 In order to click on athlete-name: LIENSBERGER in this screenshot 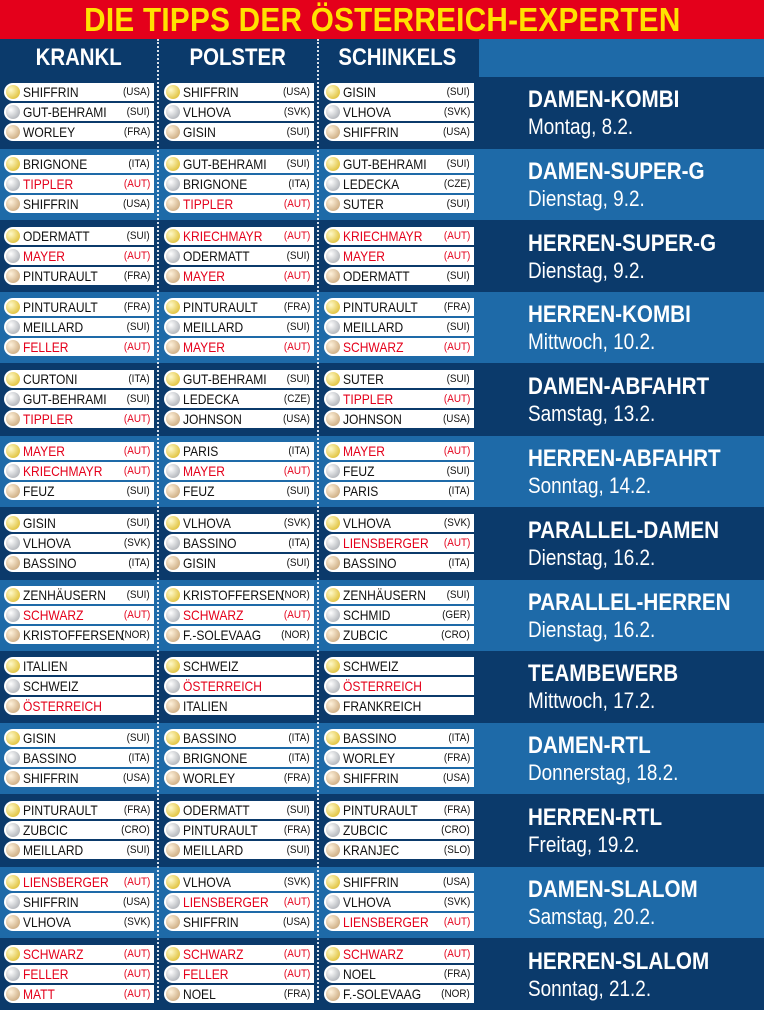, I will do `click(386, 921)`.